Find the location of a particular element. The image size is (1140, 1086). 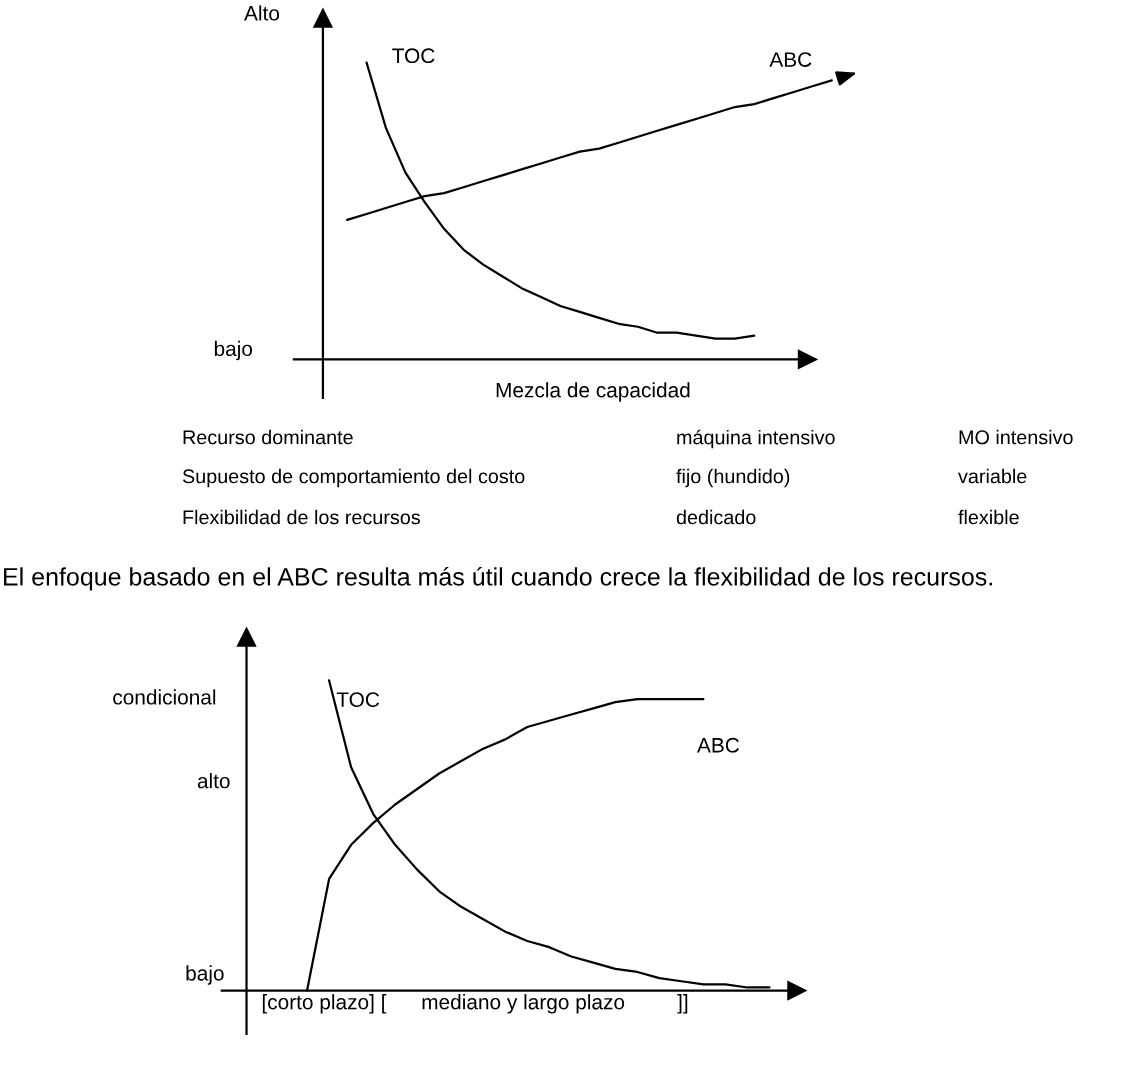

text: Alto is located at coordinates (262, 13).